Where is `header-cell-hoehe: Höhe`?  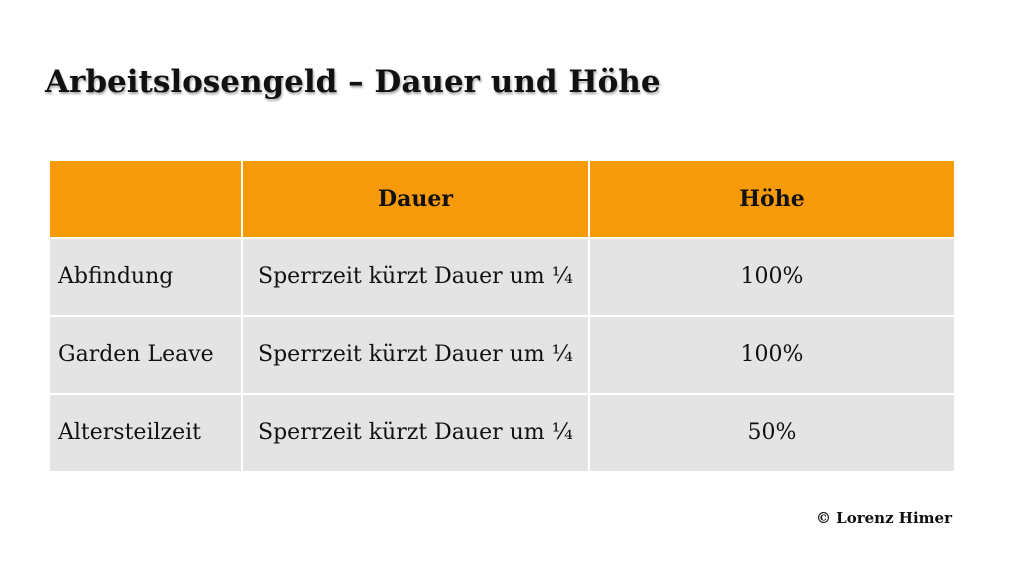
header-cell-hoehe: Höhe is located at coordinates (772, 199).